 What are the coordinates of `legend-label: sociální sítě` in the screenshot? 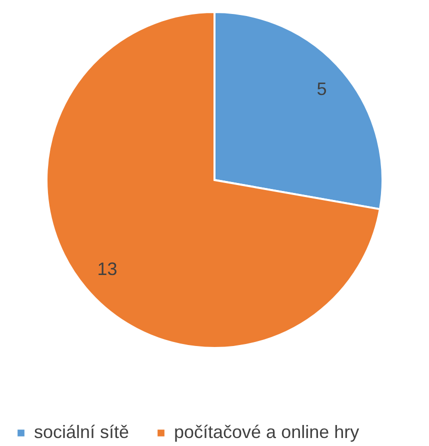 It's located at (82, 432).